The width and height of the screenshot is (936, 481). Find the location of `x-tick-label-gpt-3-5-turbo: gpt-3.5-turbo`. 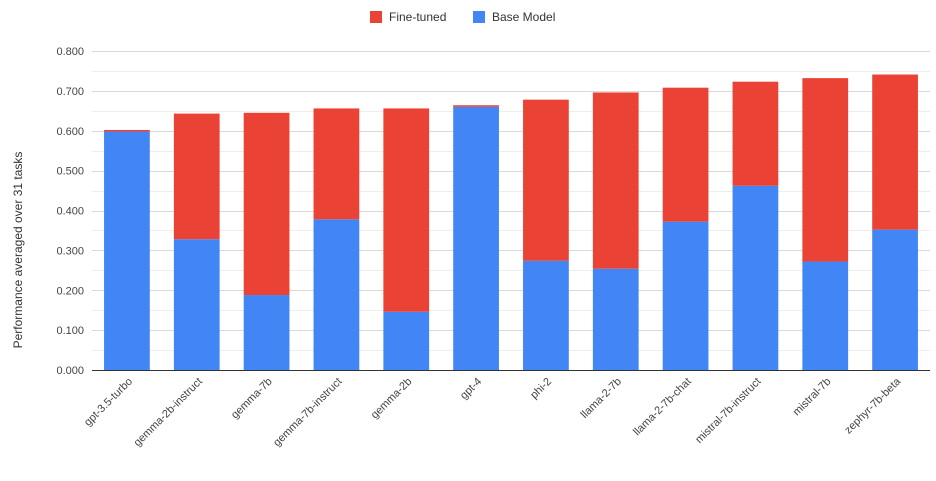

x-tick-label-gpt-3-5-turbo: gpt-3.5-turbo is located at coordinates (108, 402).